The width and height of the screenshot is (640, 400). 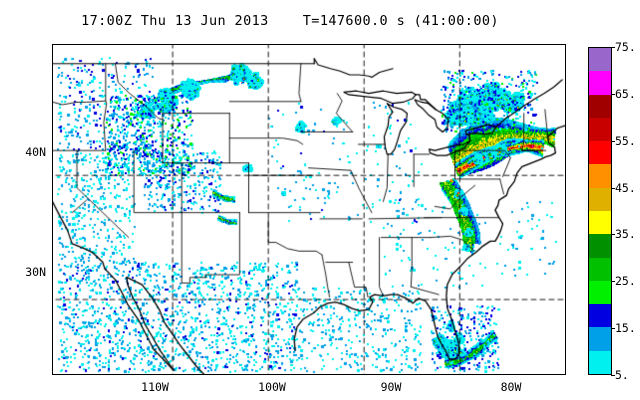 I want to click on colorbar-tick-45: 45., so click(x=625, y=187).